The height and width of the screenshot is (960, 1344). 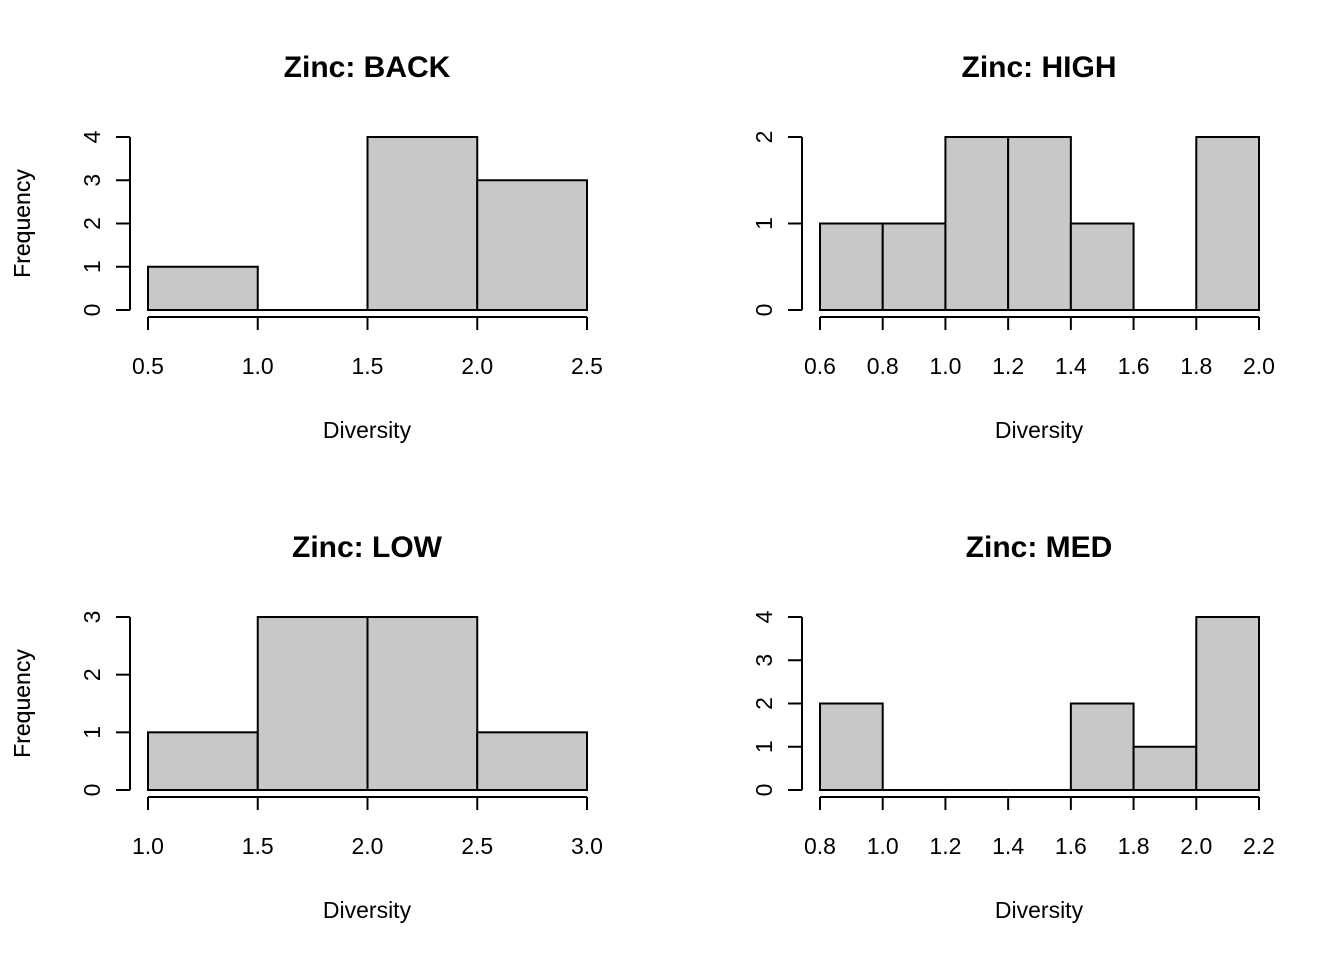 What do you see at coordinates (367, 67) in the screenshot?
I see `chart-title: Zinc: BACK` at bounding box center [367, 67].